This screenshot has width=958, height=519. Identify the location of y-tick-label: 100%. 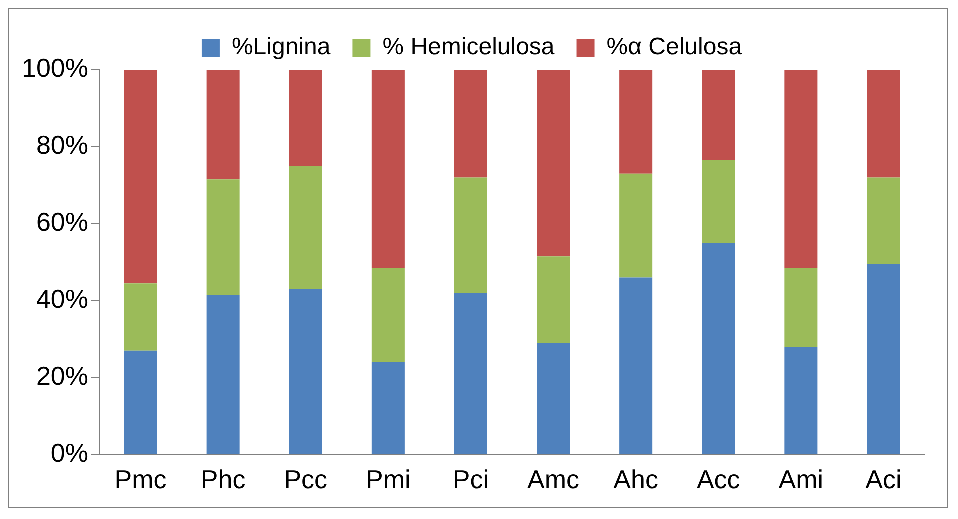
(55, 68).